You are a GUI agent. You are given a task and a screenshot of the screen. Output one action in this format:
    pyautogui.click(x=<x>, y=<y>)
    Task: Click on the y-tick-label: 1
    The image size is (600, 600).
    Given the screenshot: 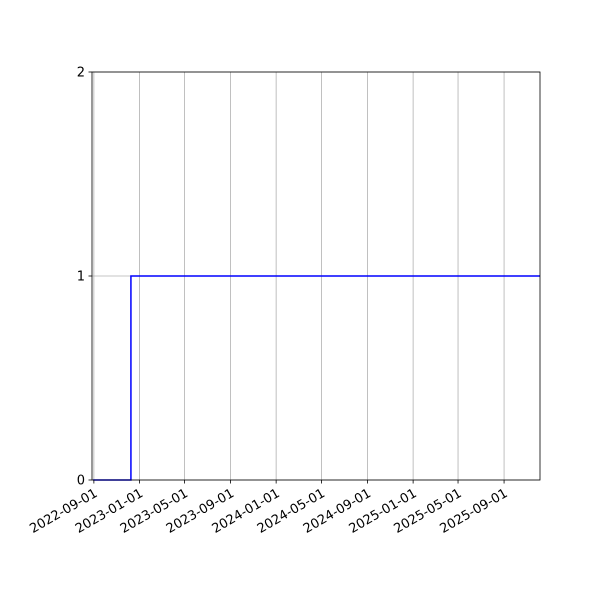 What is the action you would take?
    pyautogui.click(x=81, y=277)
    